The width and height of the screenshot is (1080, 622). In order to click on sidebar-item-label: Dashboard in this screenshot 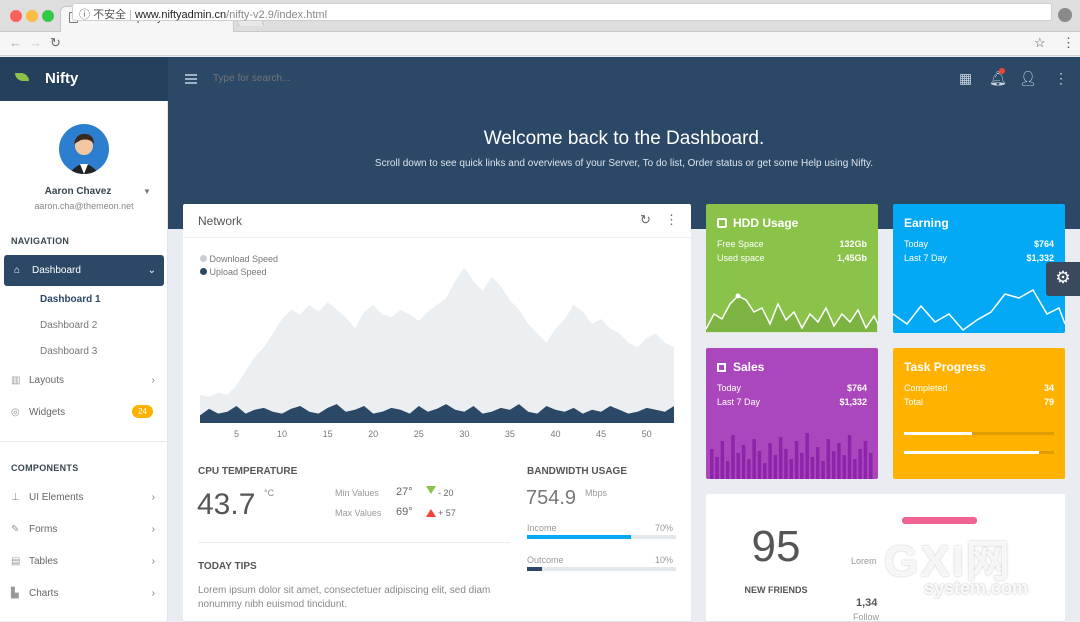, I will do `click(56, 270)`.